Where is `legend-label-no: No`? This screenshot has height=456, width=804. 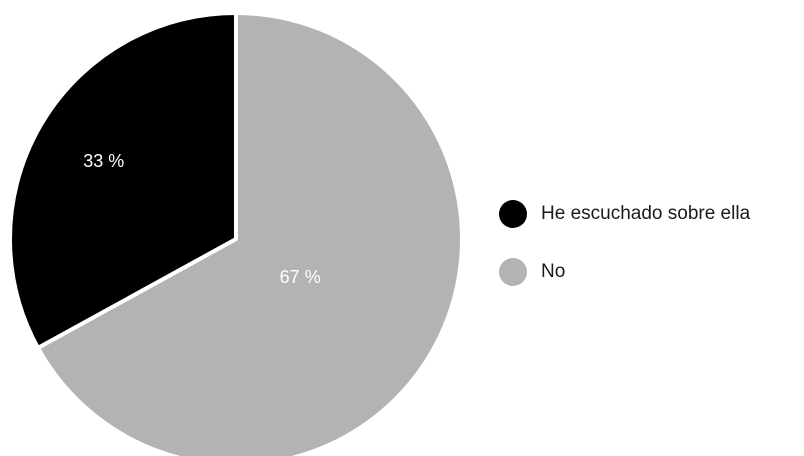
legend-label-no: No is located at coordinates (553, 271).